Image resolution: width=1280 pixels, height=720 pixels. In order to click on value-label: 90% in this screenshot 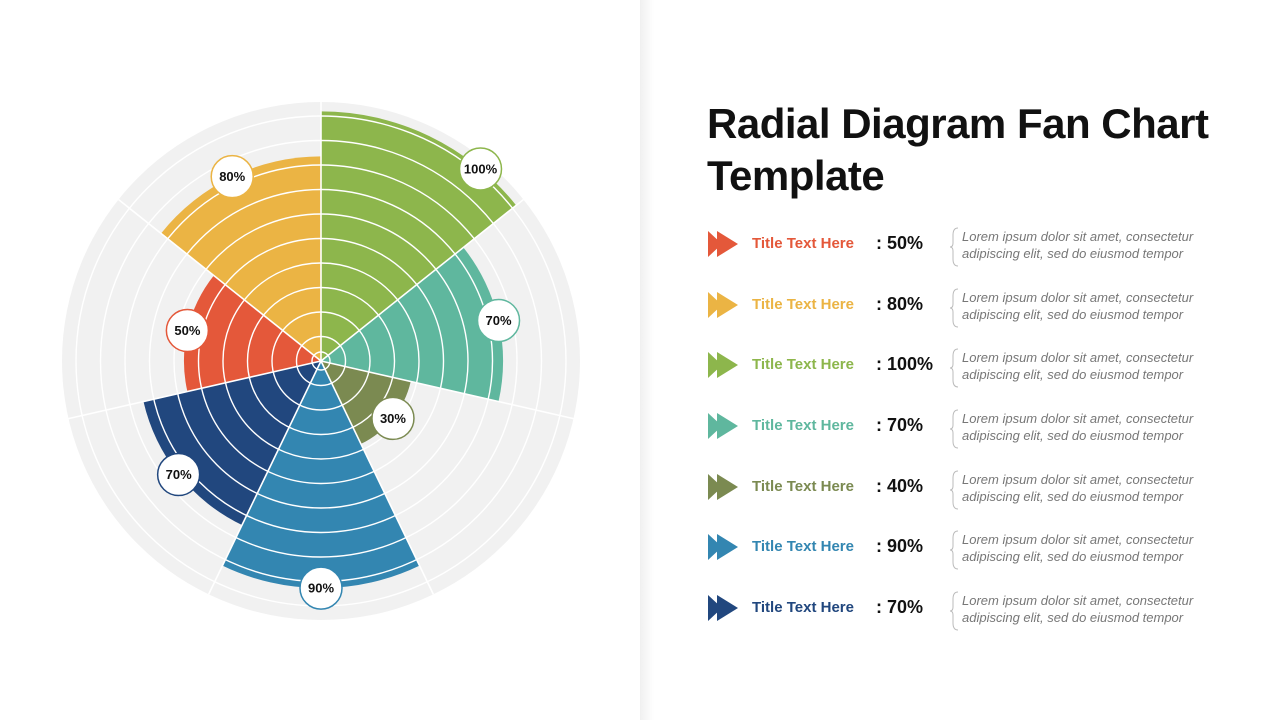, I will do `click(321, 588)`.